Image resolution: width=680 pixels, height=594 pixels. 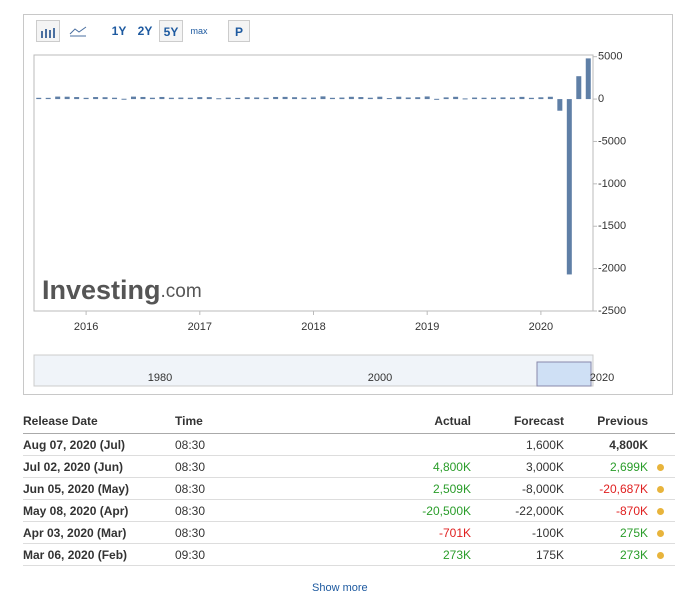 What do you see at coordinates (378, 421) in the screenshot?
I see `header-cell: Actual` at bounding box center [378, 421].